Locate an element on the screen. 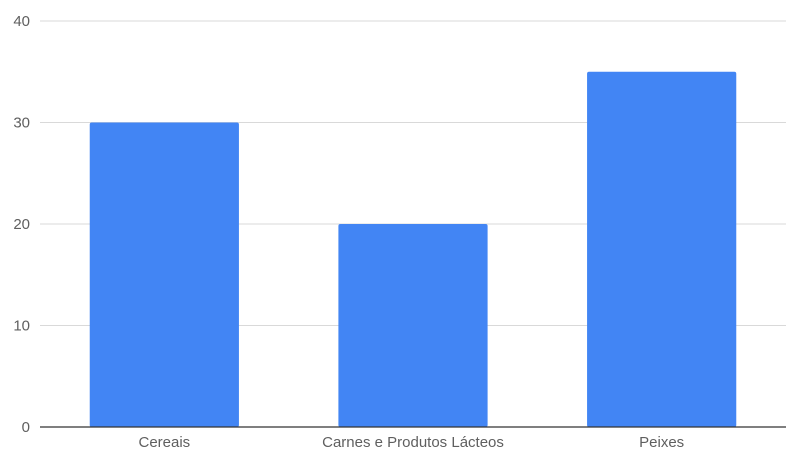 Image resolution: width=794 pixels, height=455 pixels. x-tick-label: Cereais is located at coordinates (164, 442).